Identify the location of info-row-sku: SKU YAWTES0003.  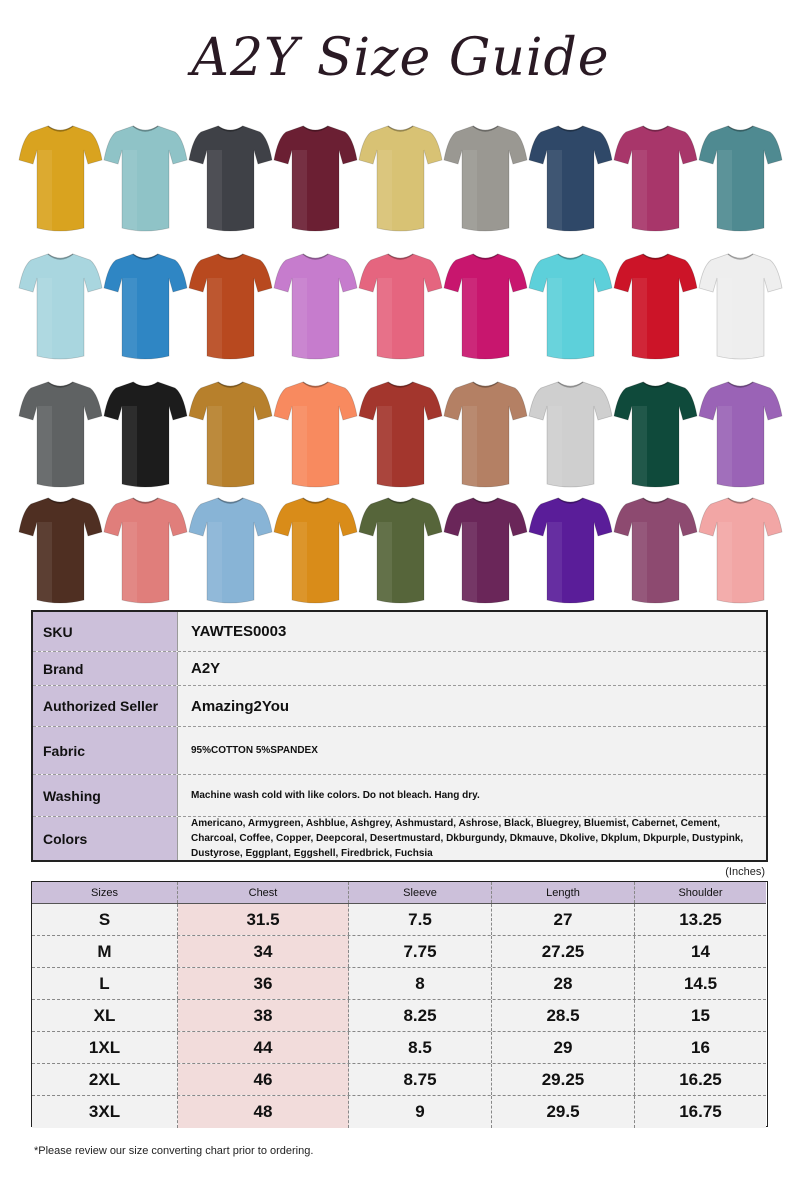
(399, 632).